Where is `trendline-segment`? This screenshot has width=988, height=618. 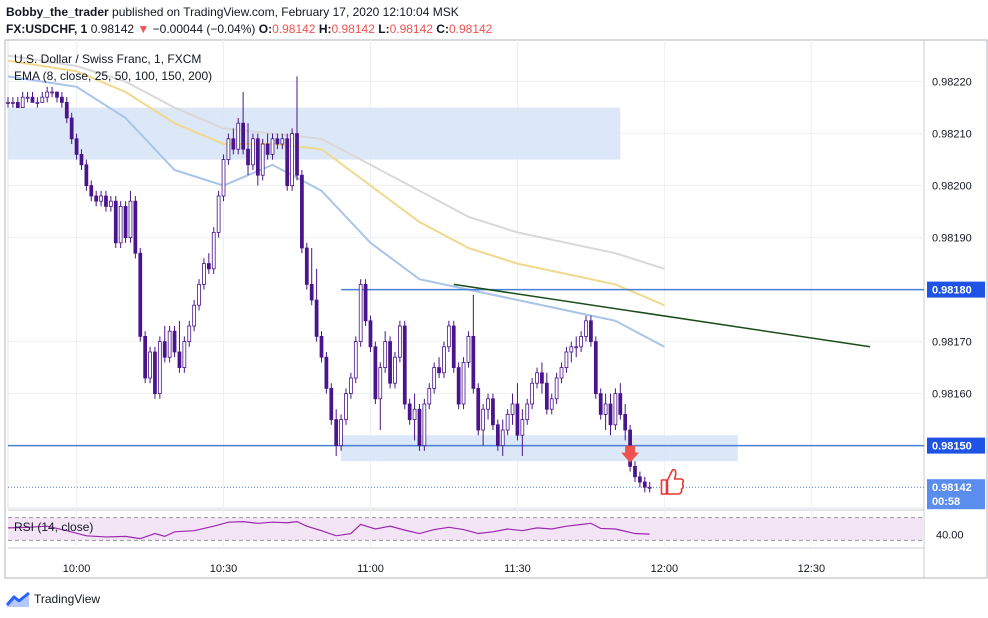
trendline-segment is located at coordinates (662, 315).